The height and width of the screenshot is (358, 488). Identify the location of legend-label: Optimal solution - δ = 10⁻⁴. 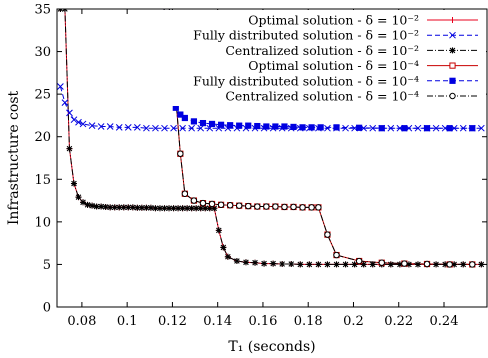
(333, 65).